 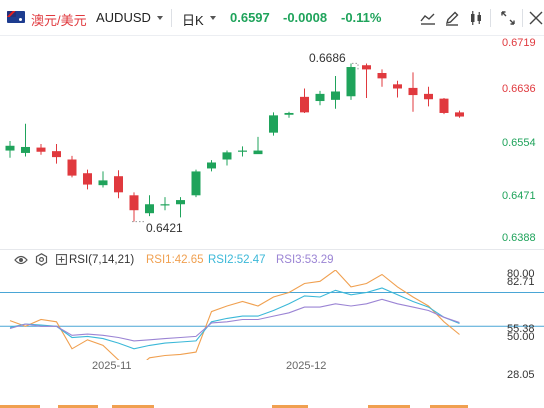 I want to click on price-change: -0.0008, so click(x=305, y=17).